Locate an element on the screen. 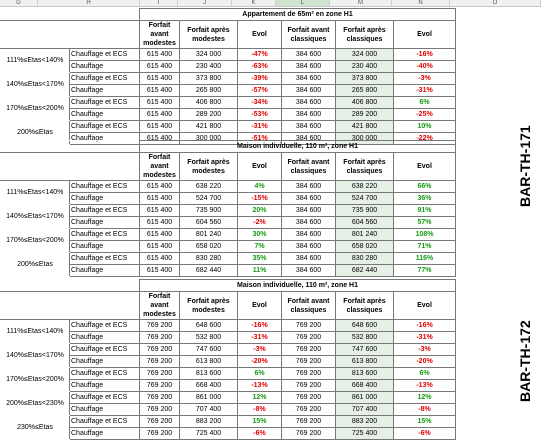 The image size is (541, 440). value-cell: 682 440 is located at coordinates (364, 270).